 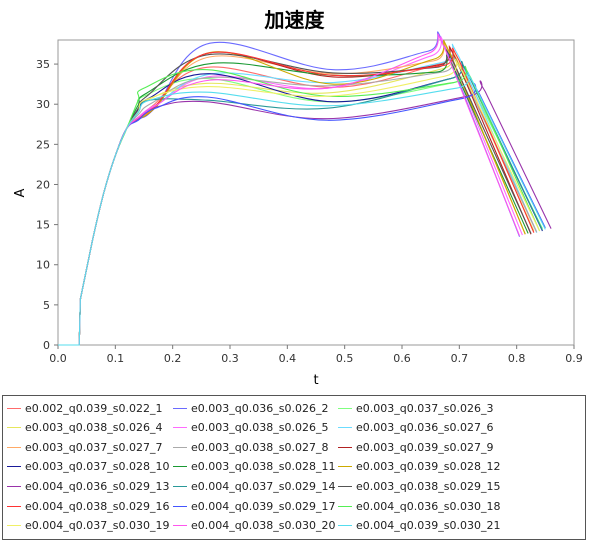 What do you see at coordinates (46, 345) in the screenshot?
I see `y-tick-label: 0` at bounding box center [46, 345].